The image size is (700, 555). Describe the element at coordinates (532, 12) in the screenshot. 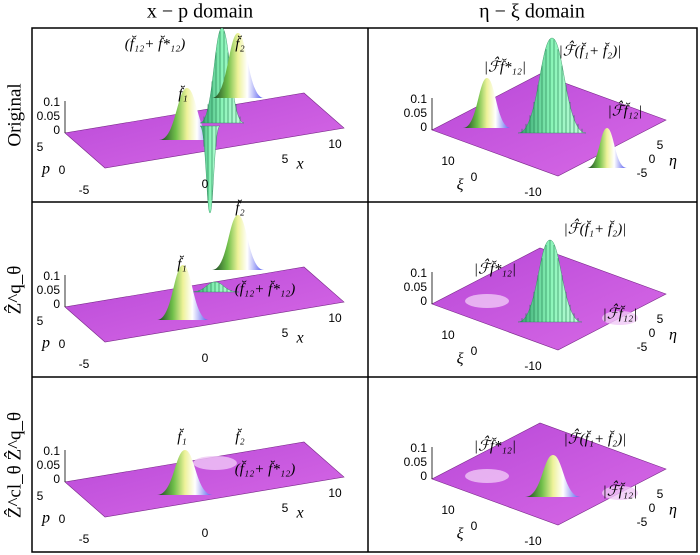

I see `column-header: η − ξ domain` at that location.